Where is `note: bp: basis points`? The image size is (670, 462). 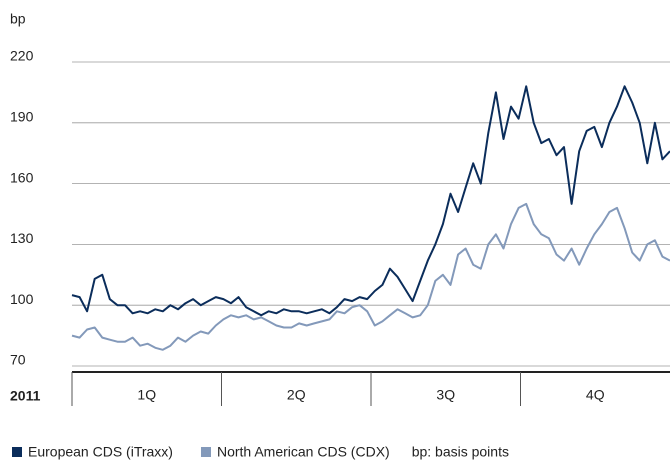
note: bp: basis points is located at coordinates (460, 452).